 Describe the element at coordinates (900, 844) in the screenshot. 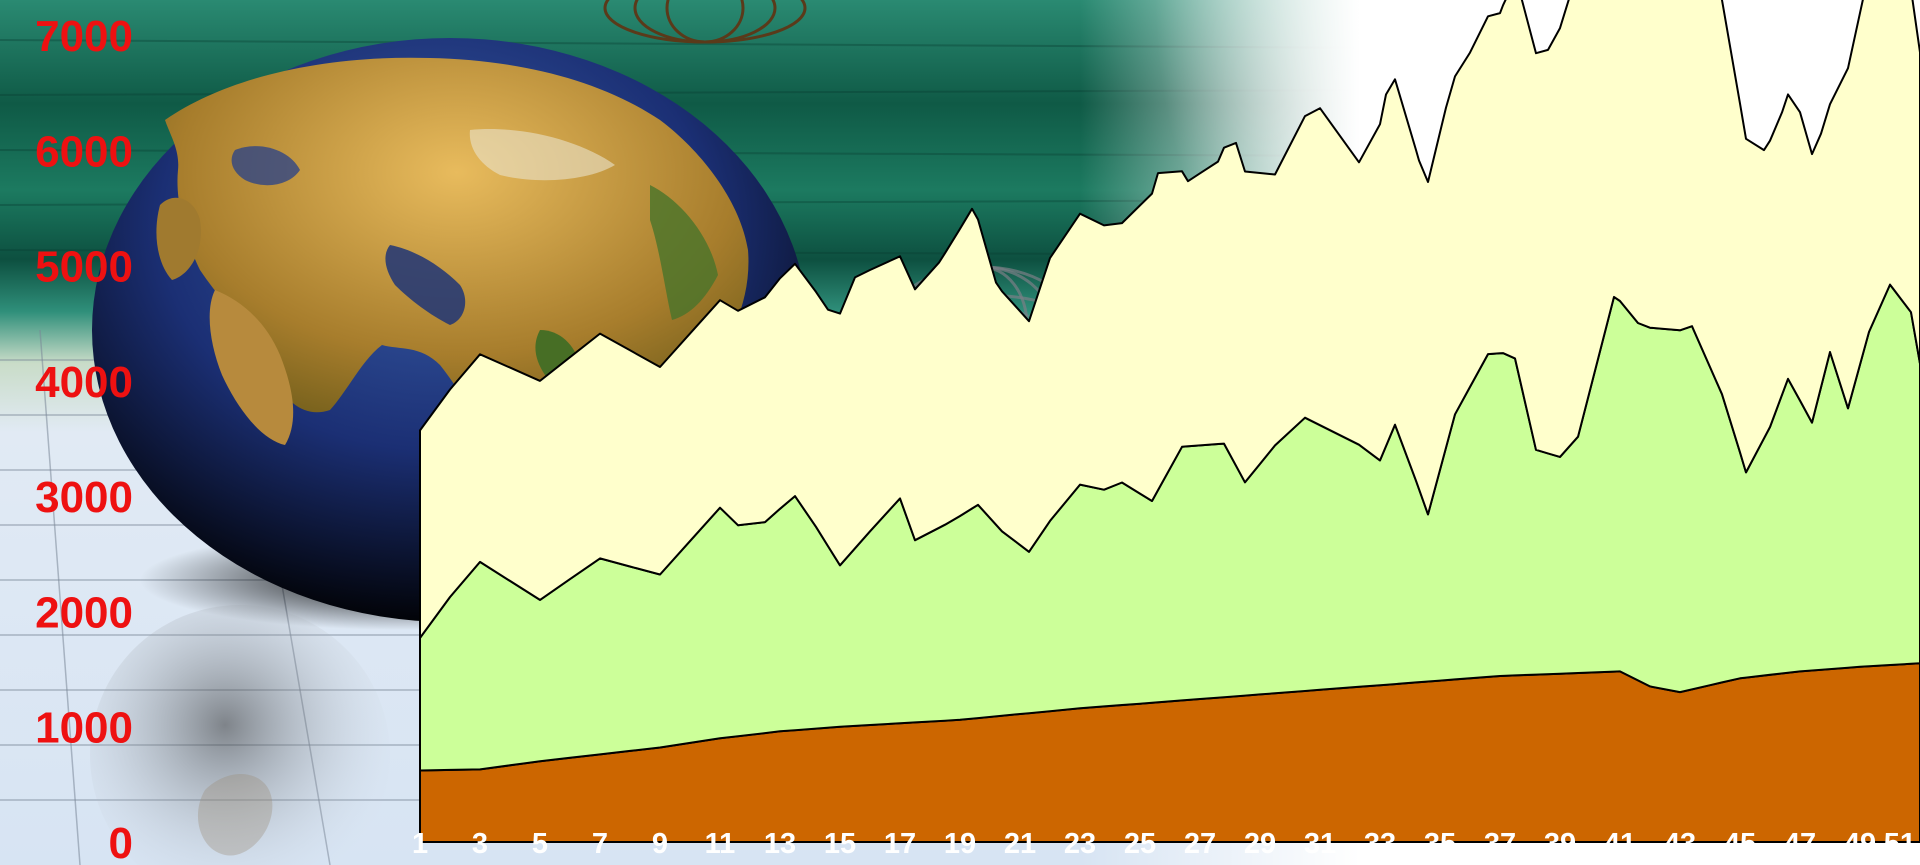

I see `x-tick-label: 17` at that location.